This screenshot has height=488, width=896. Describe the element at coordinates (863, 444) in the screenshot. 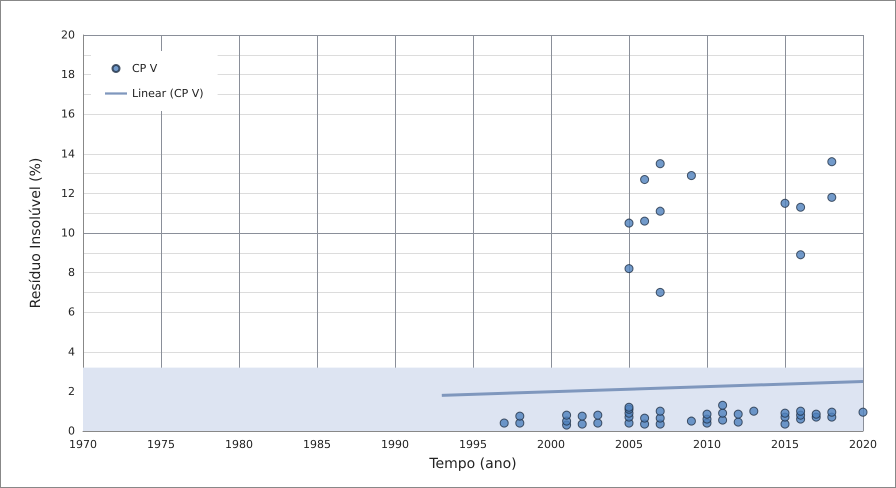

I see `x-tick-label: 2020` at that location.